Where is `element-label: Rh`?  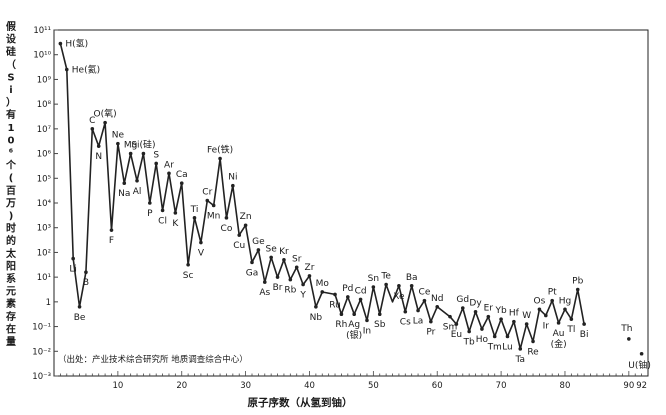 element-label: Rh is located at coordinates (341, 325).